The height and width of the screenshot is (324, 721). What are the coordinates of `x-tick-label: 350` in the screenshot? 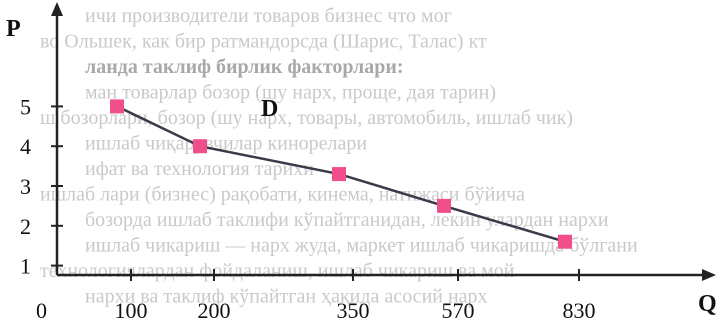 It's located at (353, 310).